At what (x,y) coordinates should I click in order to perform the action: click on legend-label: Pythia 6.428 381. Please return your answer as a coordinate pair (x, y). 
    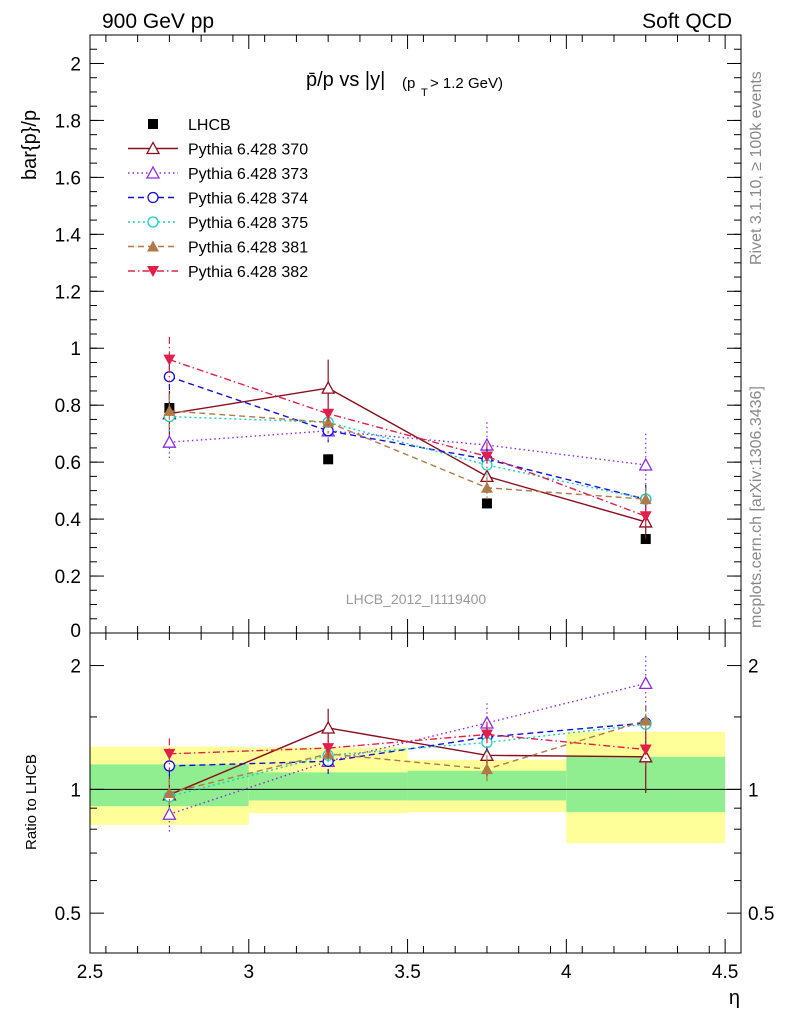
    Looking at the image, I should click on (248, 248).